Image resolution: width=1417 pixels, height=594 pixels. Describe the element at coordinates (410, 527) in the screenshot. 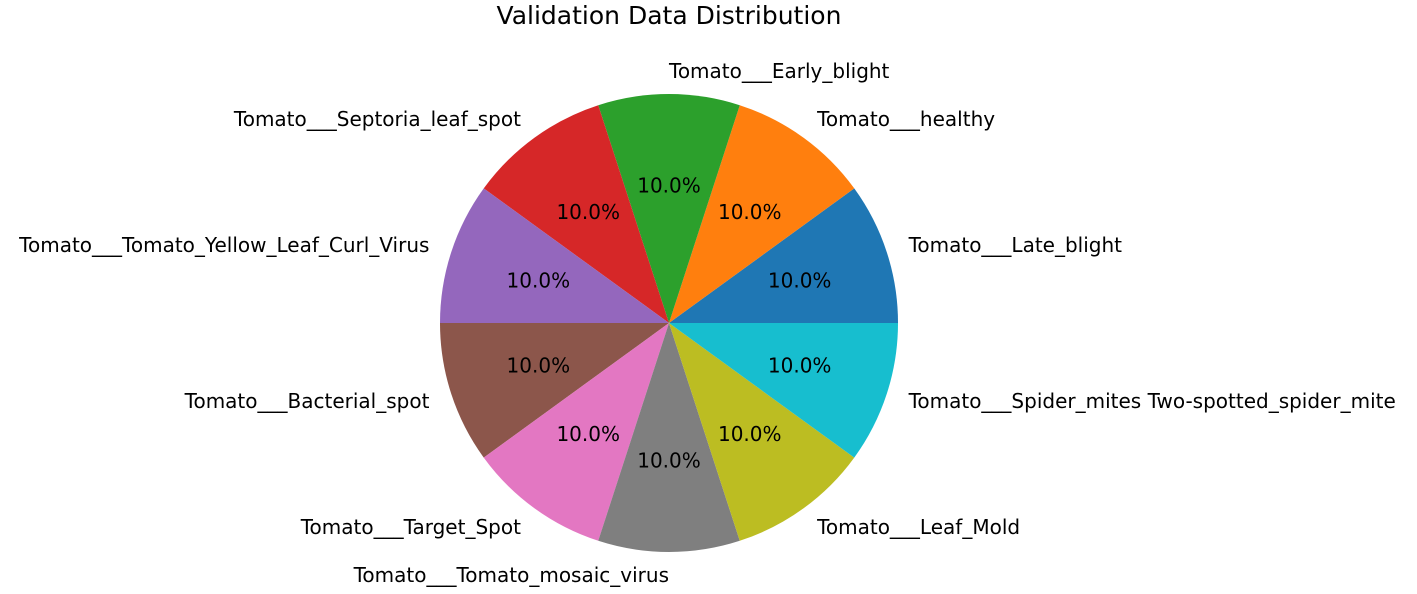

I see `category-label-tomato-target-spot: Tomato___Target_Spot` at that location.